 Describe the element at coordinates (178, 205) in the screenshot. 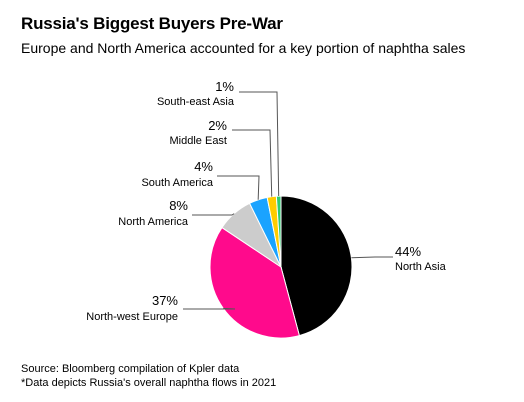

I see `slice-value-label: 8%` at that location.